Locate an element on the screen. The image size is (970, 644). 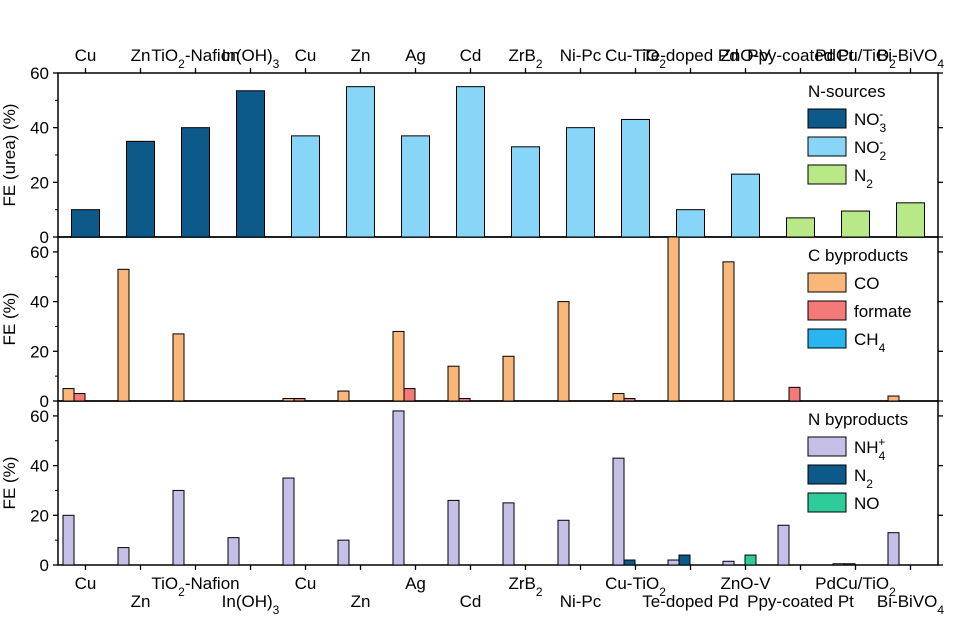
bar-n-byproducts-nh4-zrb2 is located at coordinates (508, 534).